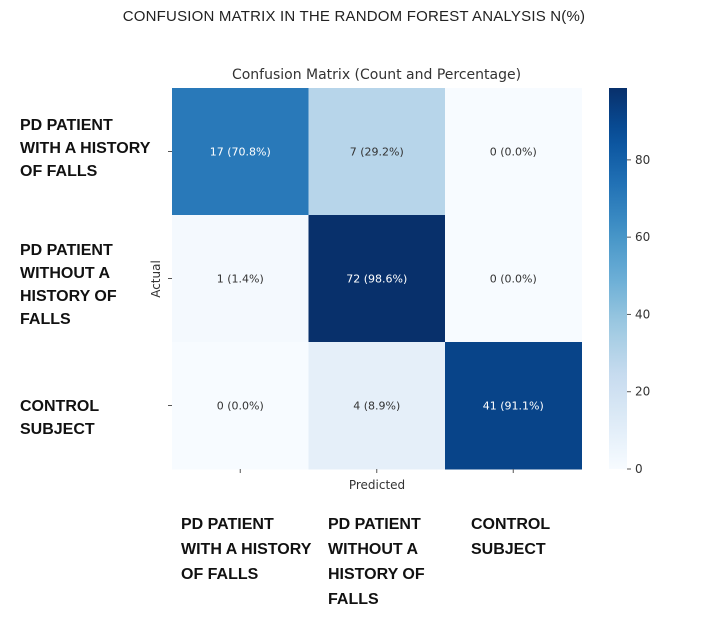  What do you see at coordinates (65, 273) in the screenshot?
I see `row-label-line: WITHOUT A` at bounding box center [65, 273].